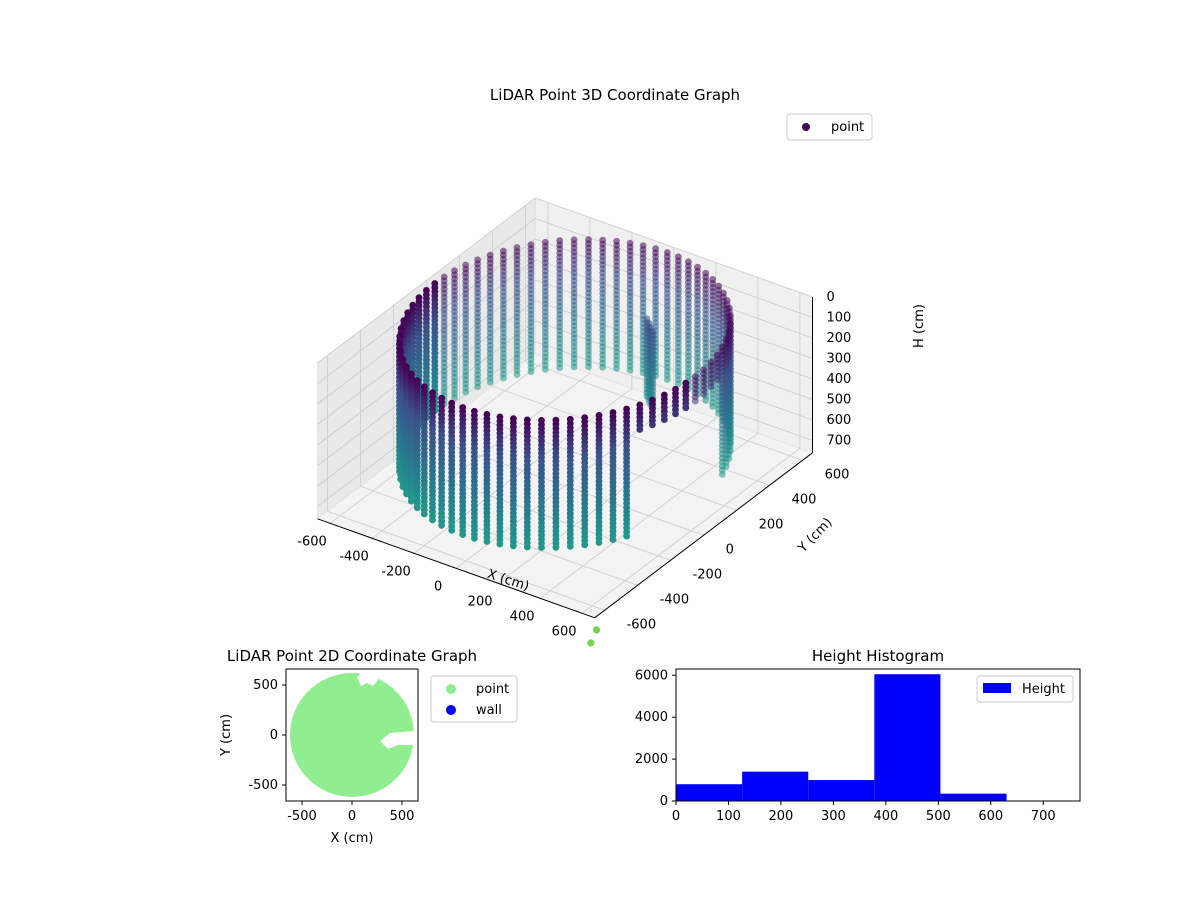 Image resolution: width=1200 pixels, height=900 pixels. What do you see at coordinates (839, 359) in the screenshot?
I see `scatter3d-ztick-label: 300` at bounding box center [839, 359].